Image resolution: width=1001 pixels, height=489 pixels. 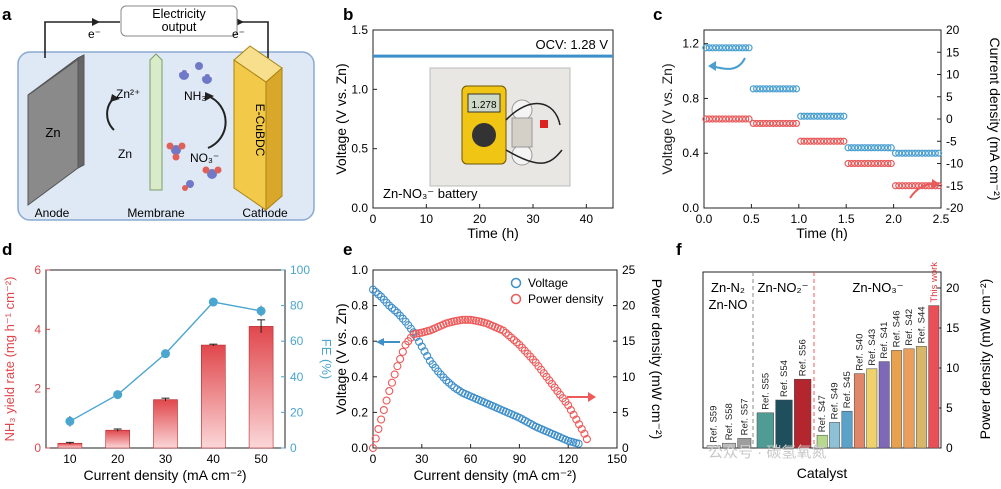 What do you see at coordinates (516, 299) in the screenshot?
I see `legend-power-marker` at bounding box center [516, 299].